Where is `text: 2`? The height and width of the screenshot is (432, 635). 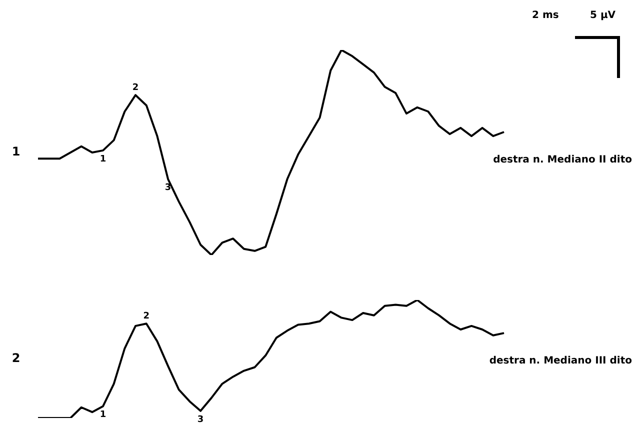
text: 2 is located at coordinates (16, 358).